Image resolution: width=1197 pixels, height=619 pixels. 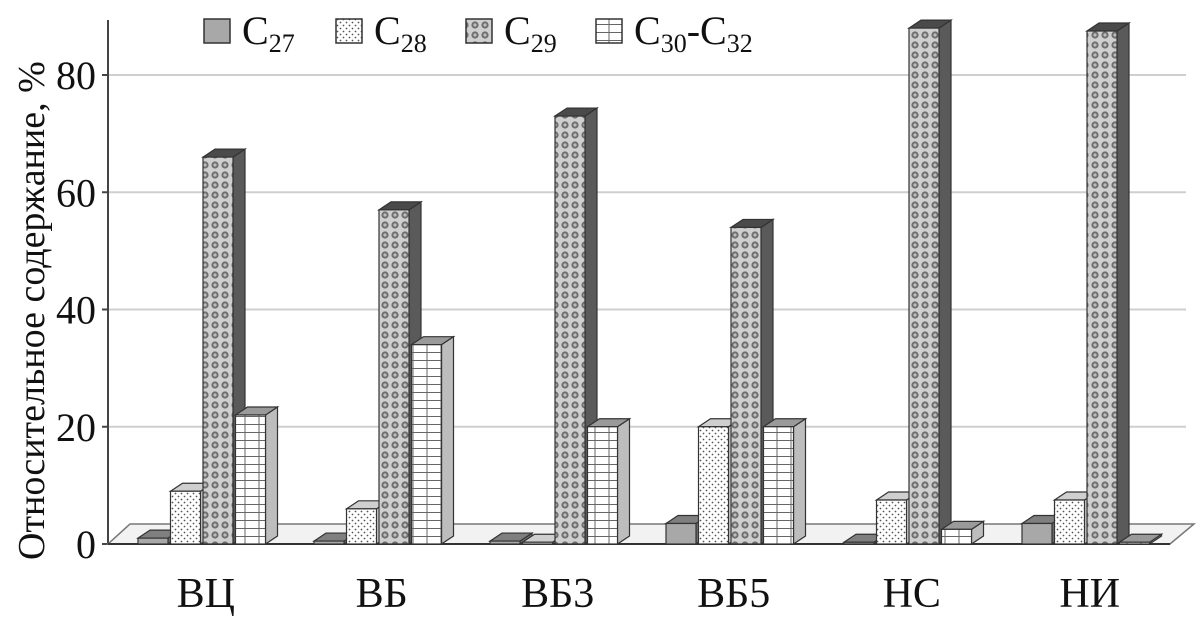 I want to click on legend-label: C28, so click(x=400, y=33).